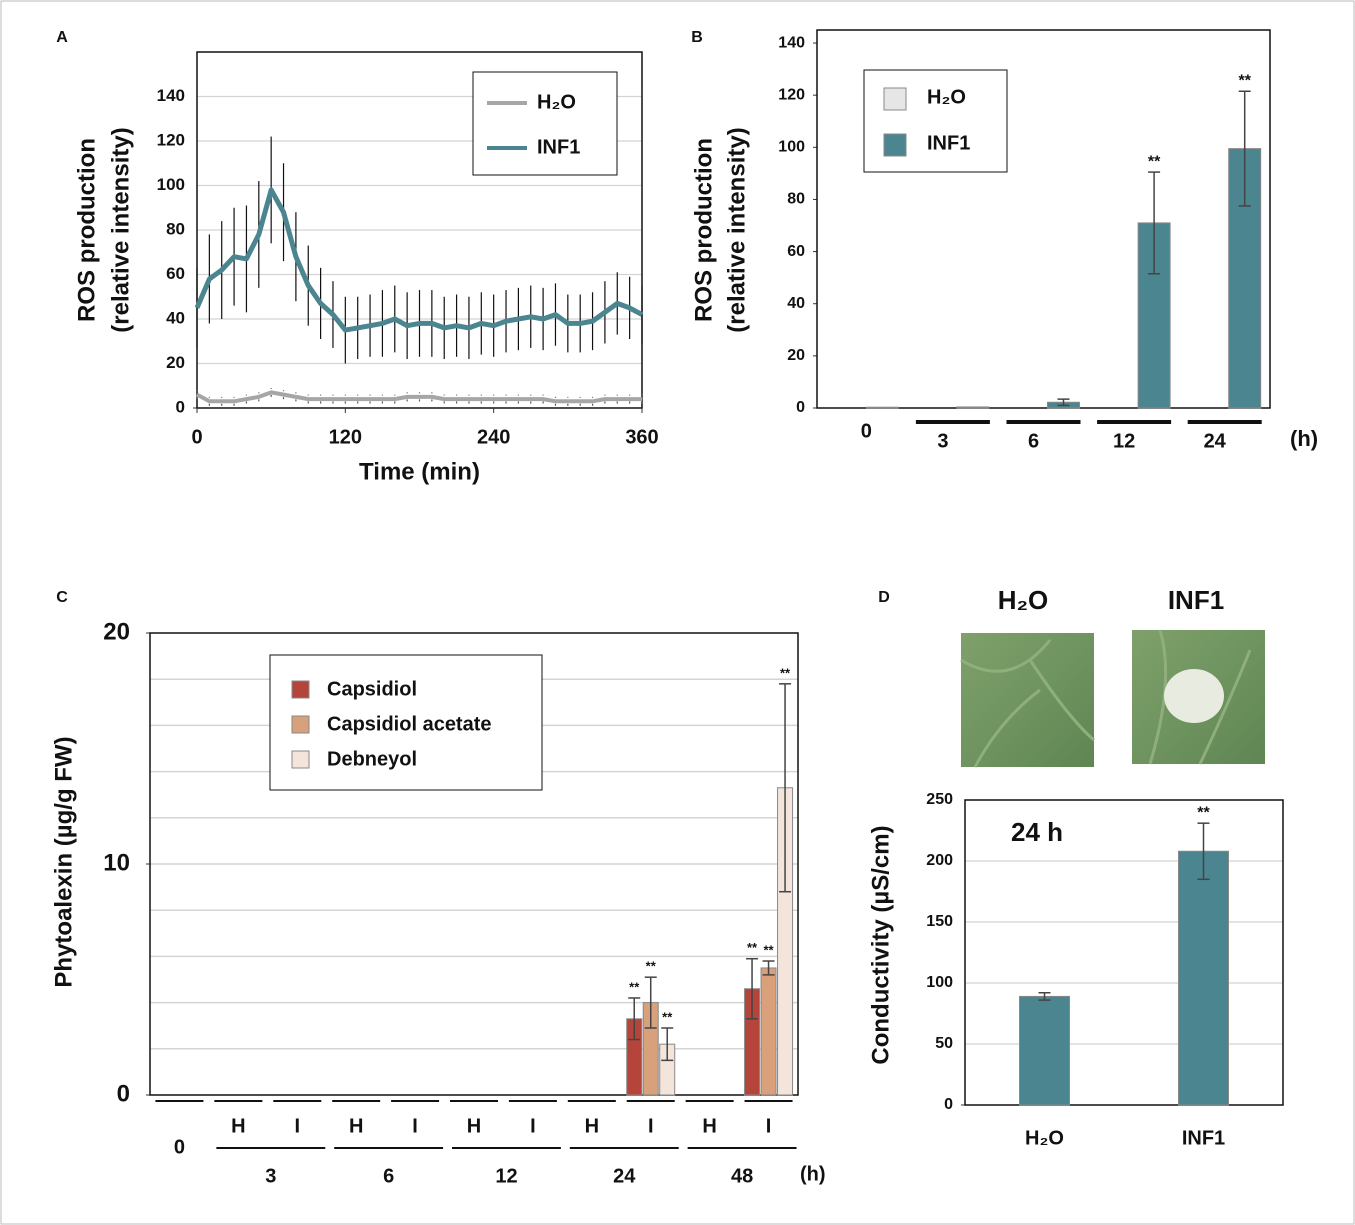 This screenshot has height=1225, width=1355. I want to click on x-tick-label: 3, so click(942, 441).